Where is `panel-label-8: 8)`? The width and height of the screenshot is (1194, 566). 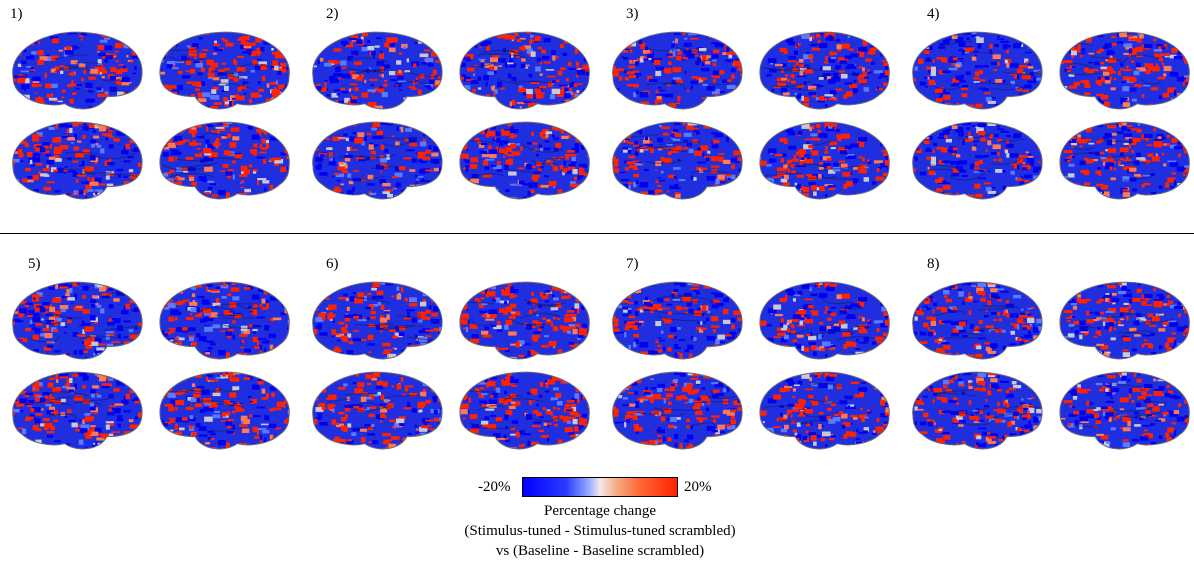
panel-label-8: 8) is located at coordinates (933, 264).